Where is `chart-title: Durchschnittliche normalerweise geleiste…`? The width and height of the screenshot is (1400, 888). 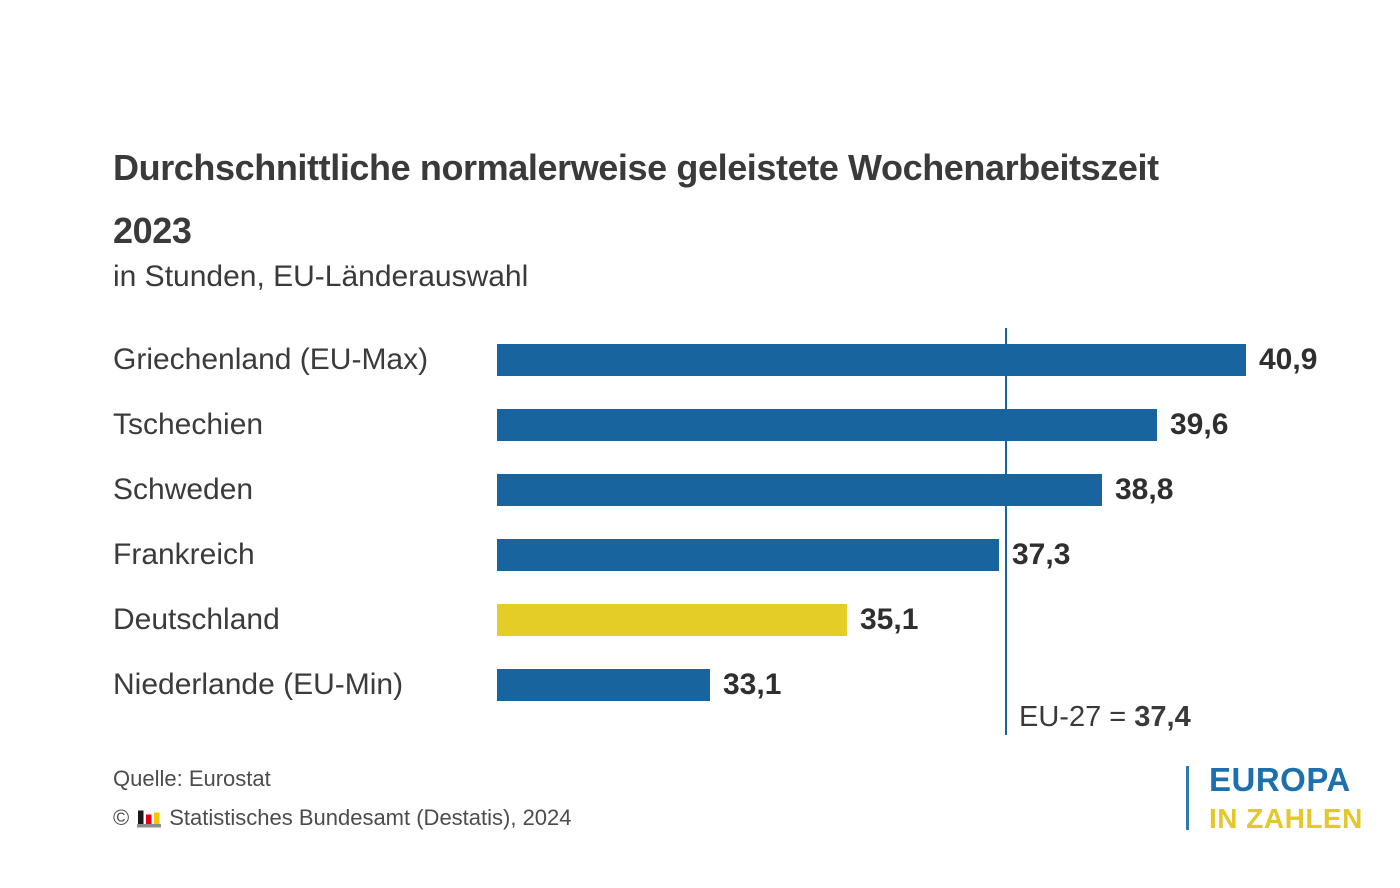
chart-title: Durchschnittliche normalerweise geleiste… is located at coordinates (636, 167).